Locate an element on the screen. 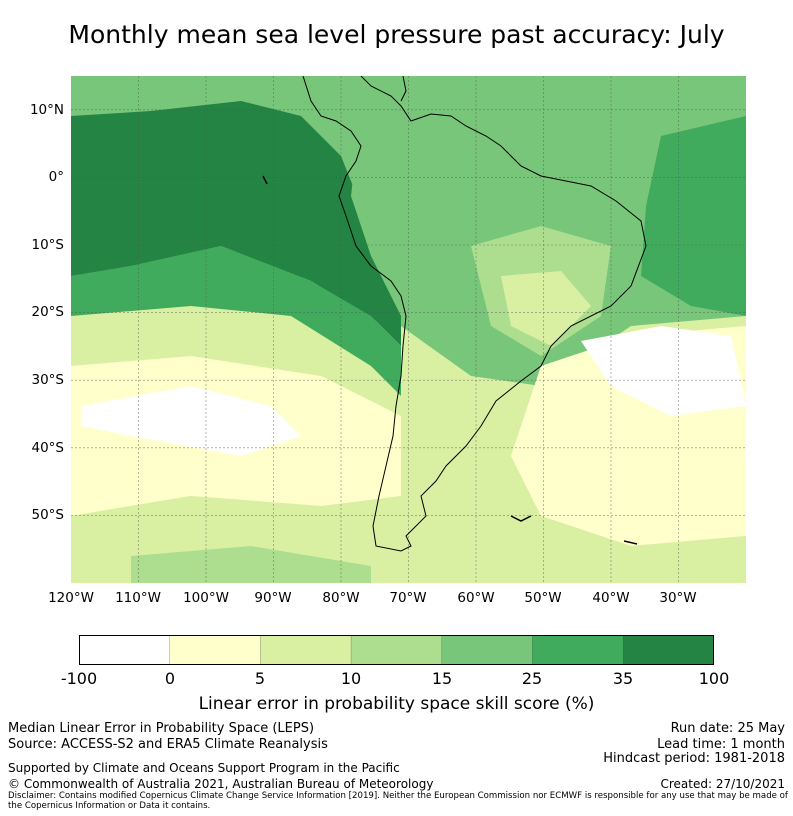 This screenshot has width=793, height=816. colorbar-tick: 15 is located at coordinates (442, 678).